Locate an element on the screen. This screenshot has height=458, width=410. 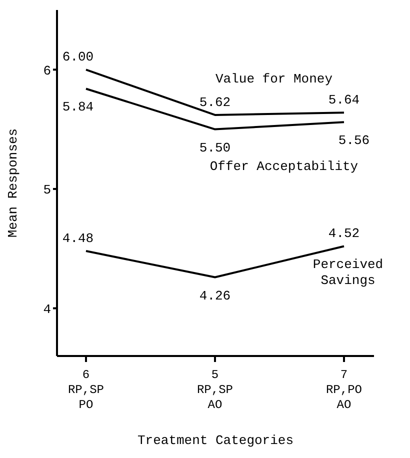
data-label: 5.64 is located at coordinates (344, 100).